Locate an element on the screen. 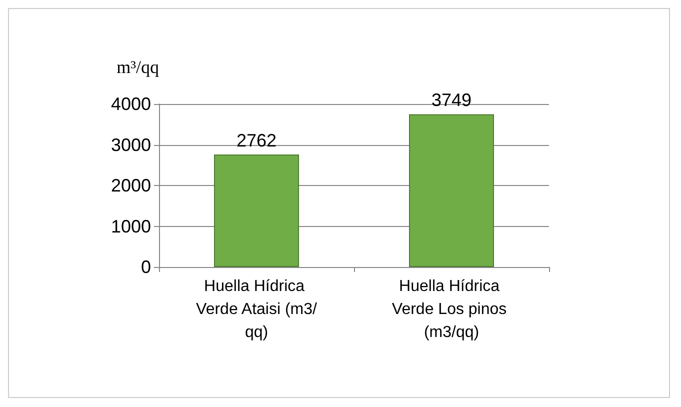 The height and width of the screenshot is (407, 681). data-label: 2762 is located at coordinates (256, 140).